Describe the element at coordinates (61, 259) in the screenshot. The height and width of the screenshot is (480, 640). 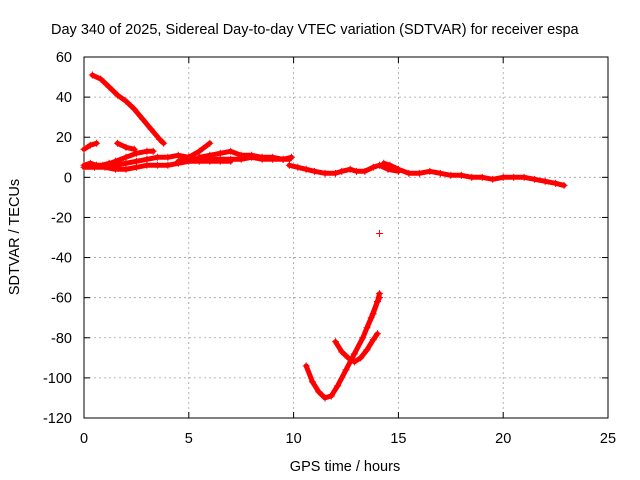
I see `y-tick-label: -40` at that location.